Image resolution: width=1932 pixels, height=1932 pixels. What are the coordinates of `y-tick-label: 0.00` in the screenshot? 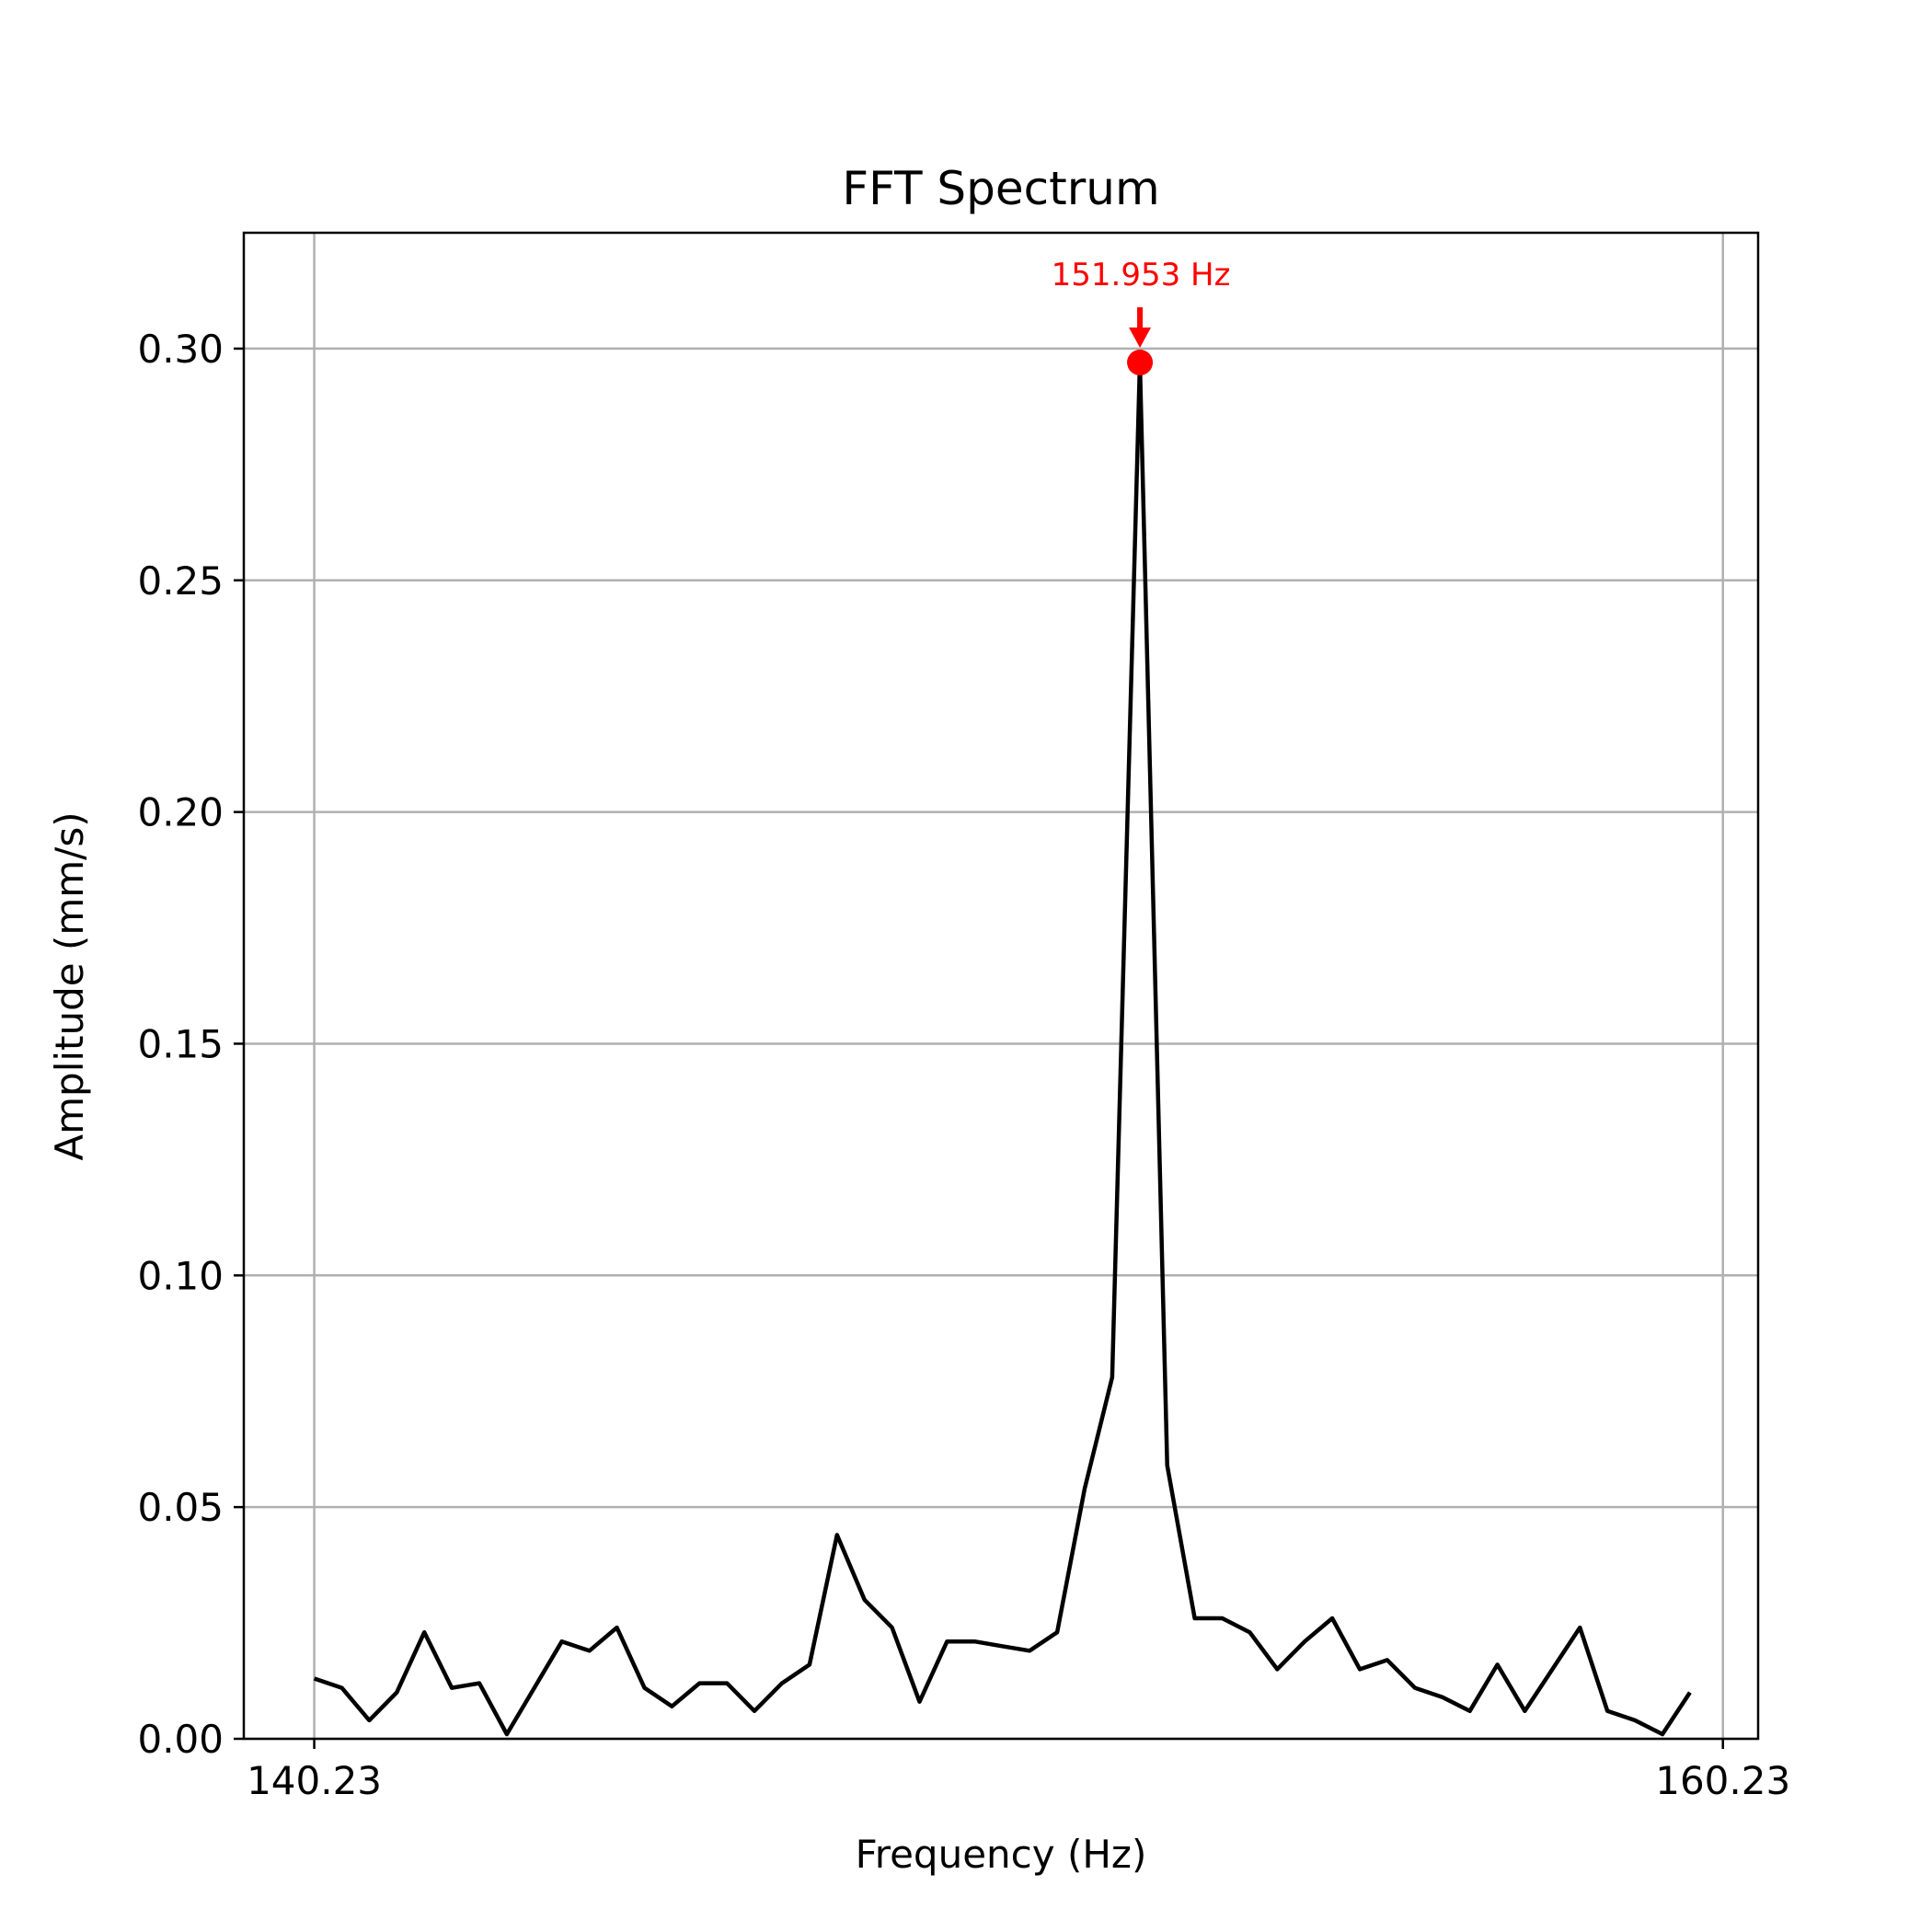 It's located at (180, 1739).